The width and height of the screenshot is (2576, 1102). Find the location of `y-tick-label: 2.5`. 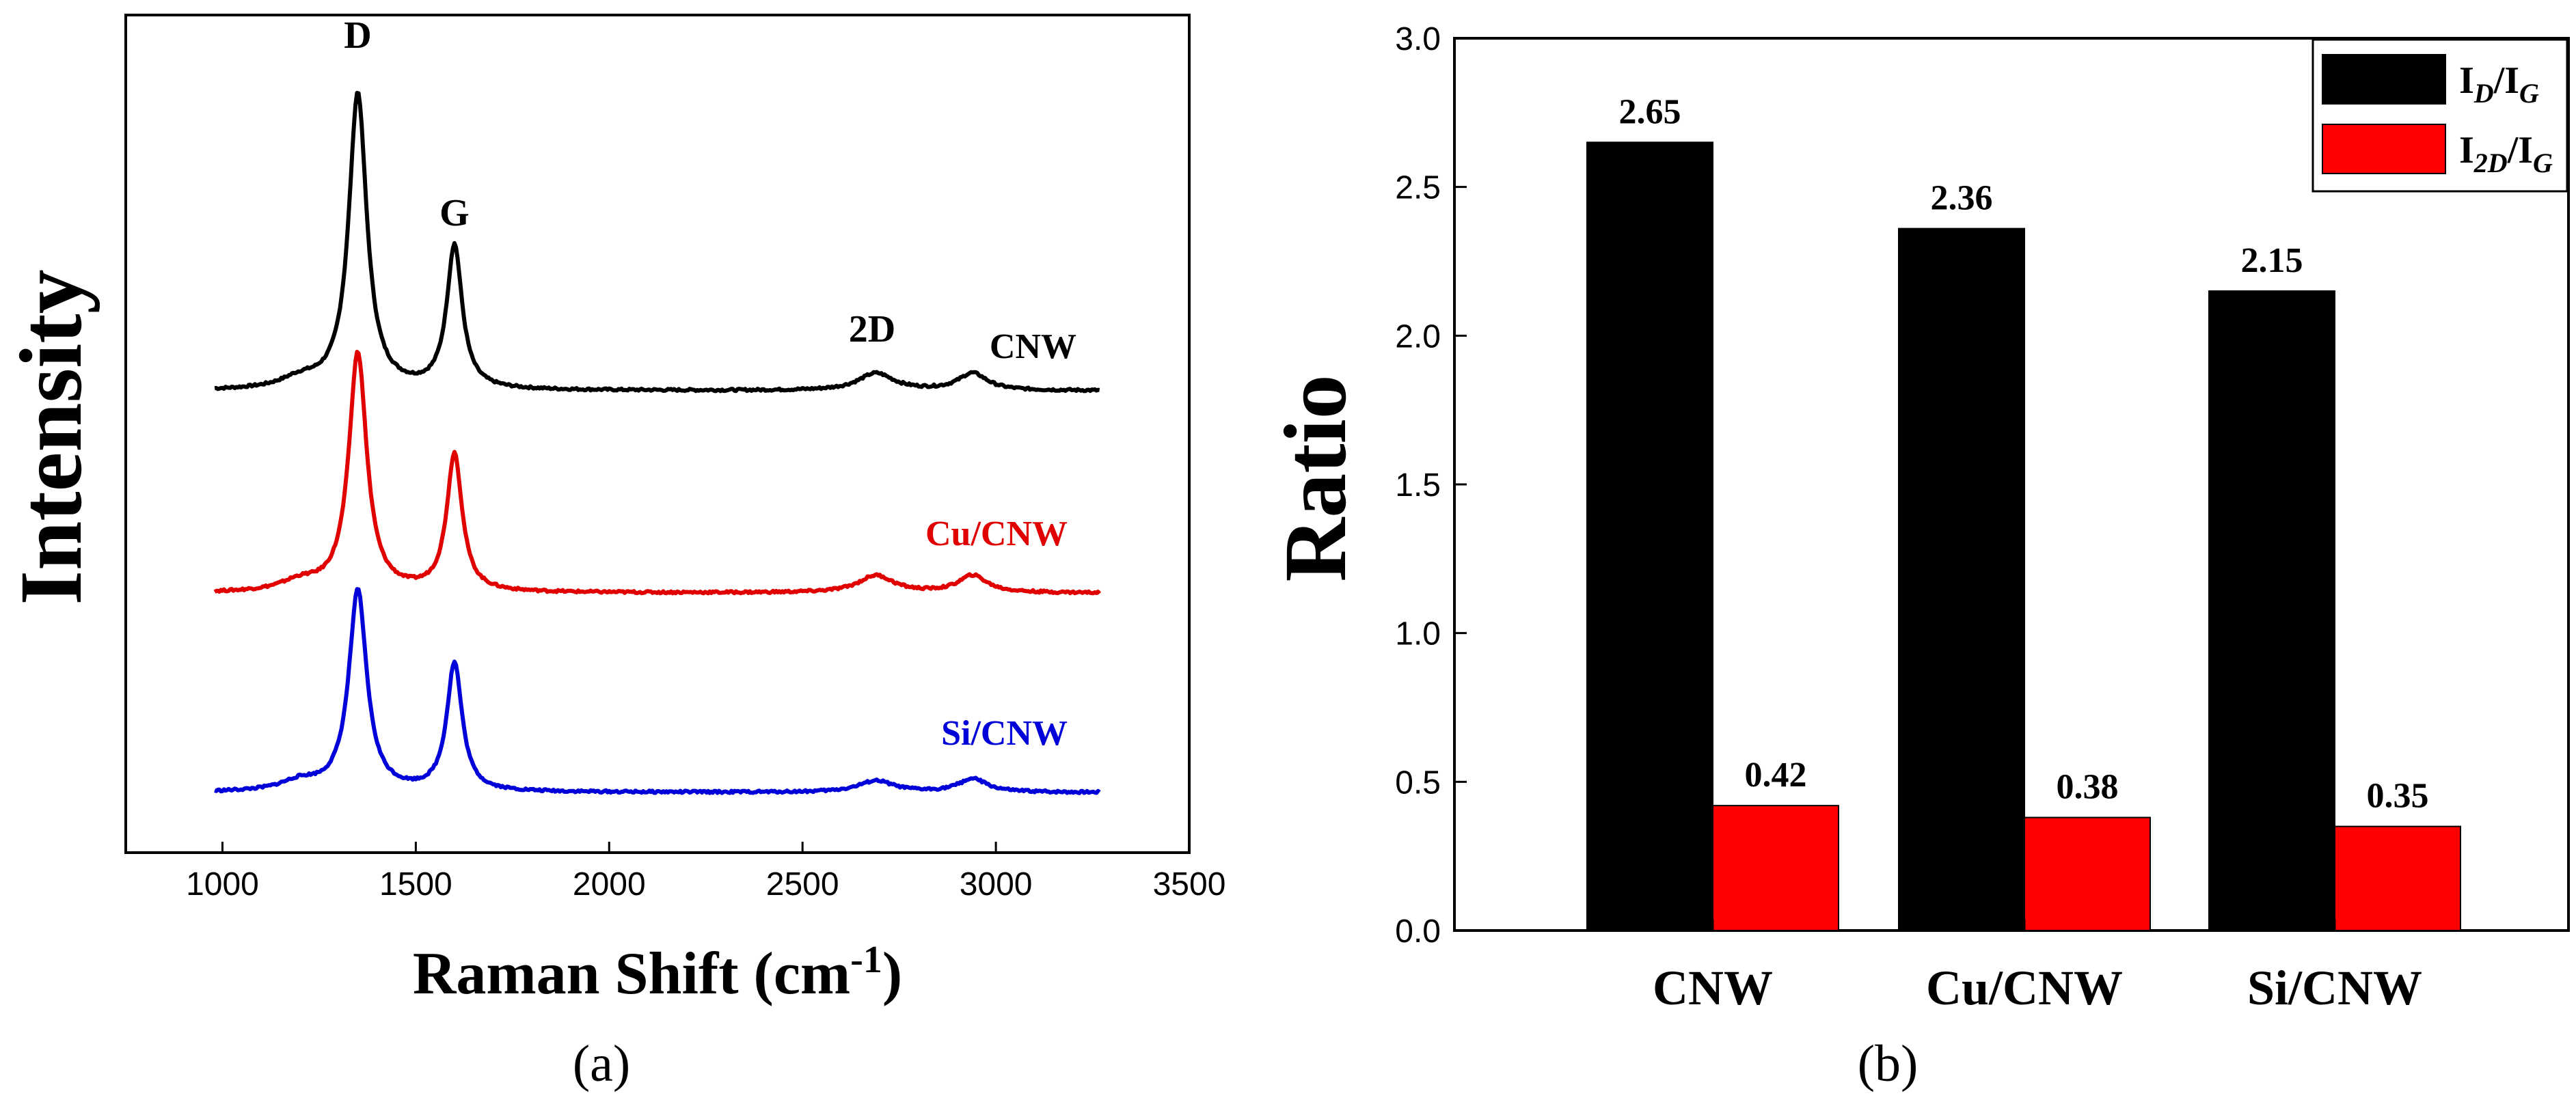

y-tick-label: 2.5 is located at coordinates (1418, 188).